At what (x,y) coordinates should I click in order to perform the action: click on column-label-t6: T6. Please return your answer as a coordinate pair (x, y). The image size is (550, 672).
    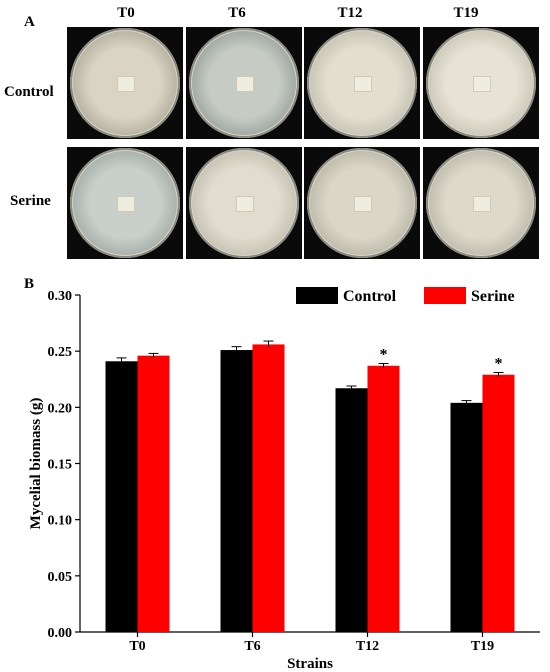
    Looking at the image, I should click on (237, 13).